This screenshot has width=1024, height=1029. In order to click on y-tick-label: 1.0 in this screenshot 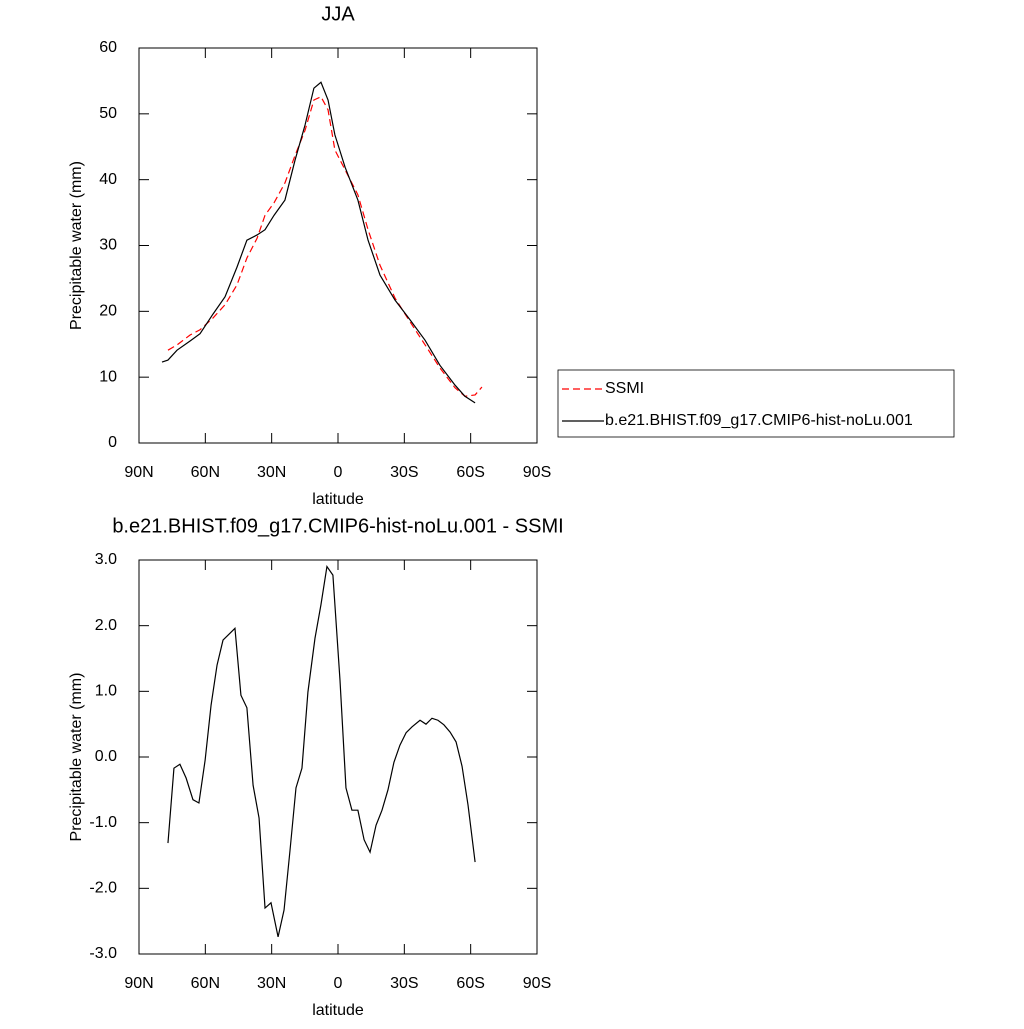, I will do `click(106, 691)`.